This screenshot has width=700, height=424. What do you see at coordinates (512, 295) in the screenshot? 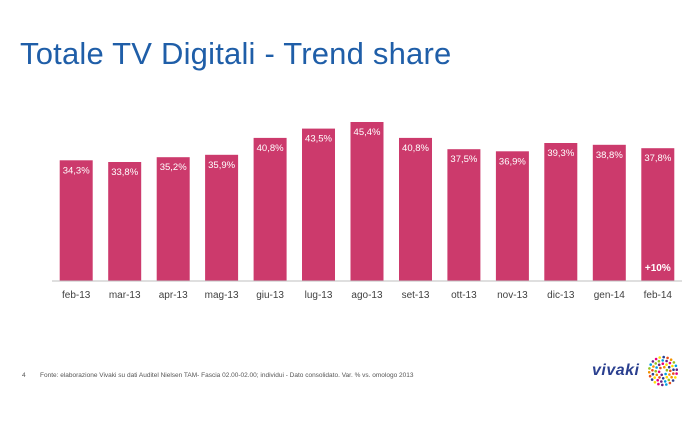
I see `x-tick-label: nov-13` at bounding box center [512, 295].